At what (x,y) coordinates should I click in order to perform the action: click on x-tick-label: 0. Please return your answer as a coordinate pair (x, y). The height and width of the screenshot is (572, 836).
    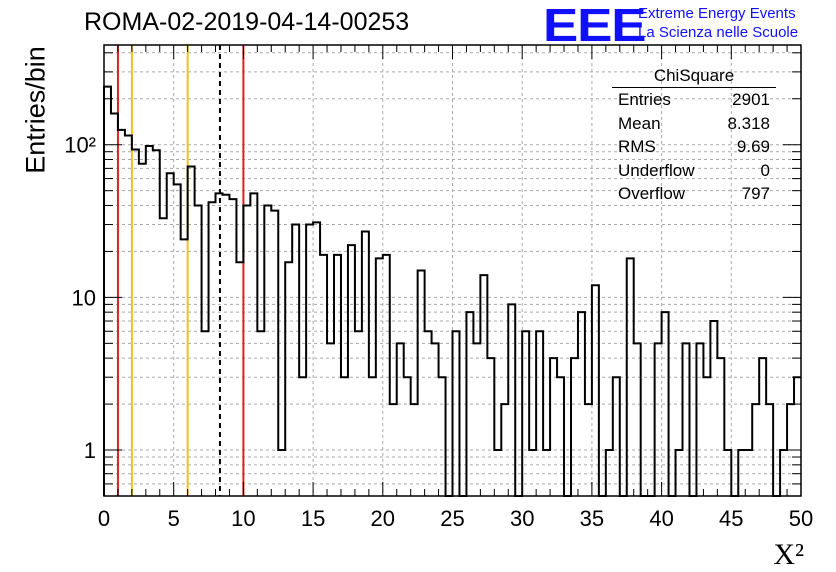
    Looking at the image, I should click on (104, 518).